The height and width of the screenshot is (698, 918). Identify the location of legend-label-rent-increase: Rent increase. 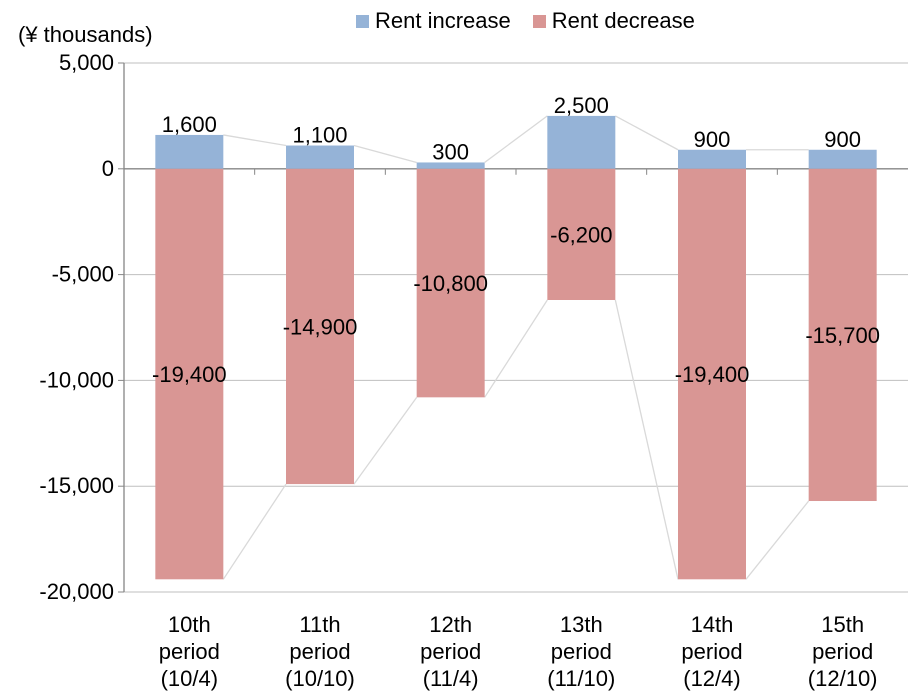
(443, 20).